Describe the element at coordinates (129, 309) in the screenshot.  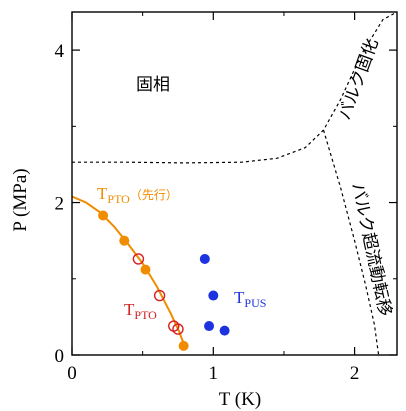
I see `tpto-main: T` at that location.